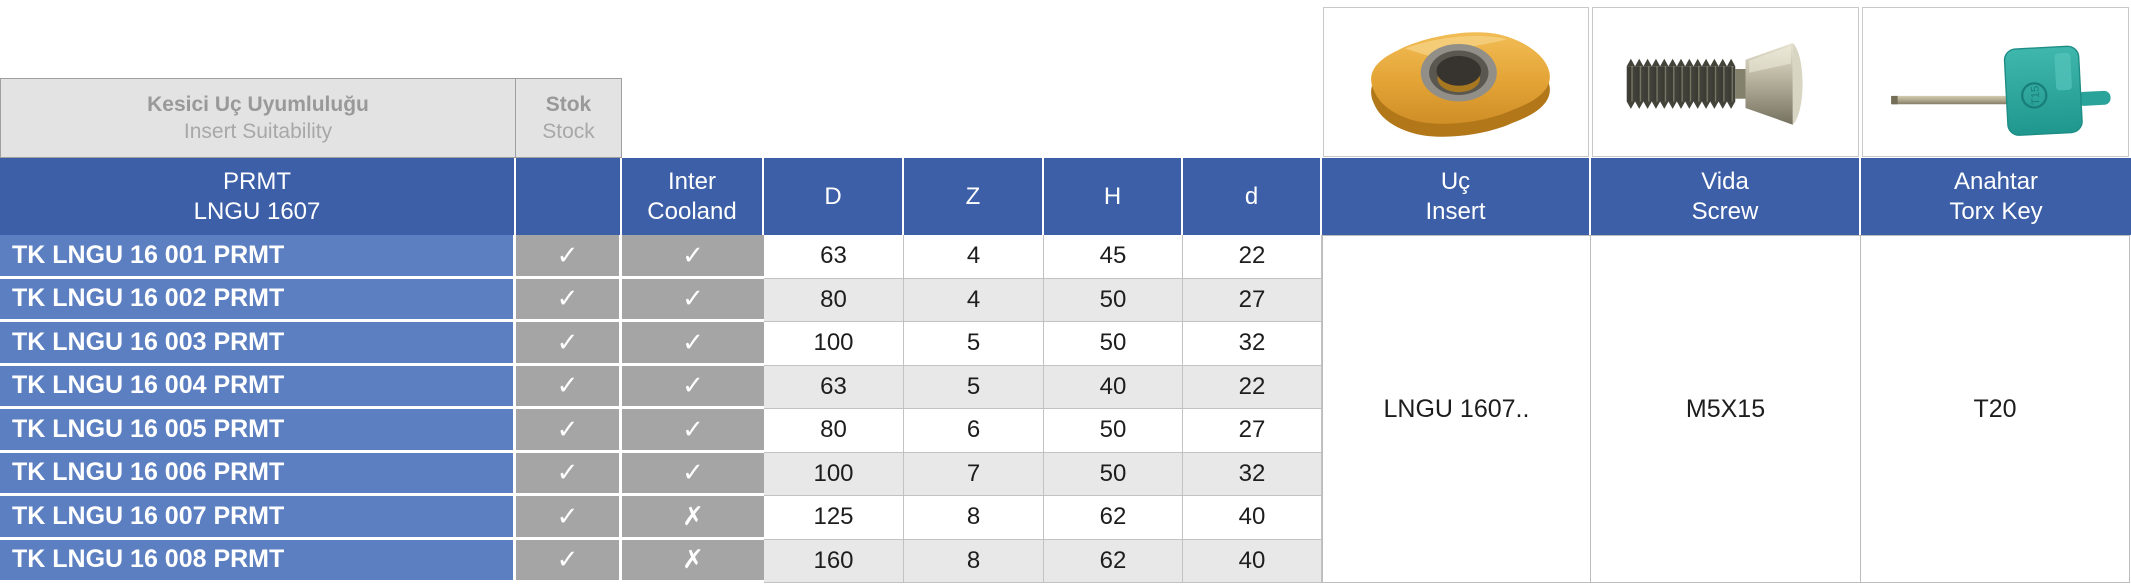 The width and height of the screenshot is (2131, 588). I want to click on inter-cooland-line2: Cooland, so click(692, 211).